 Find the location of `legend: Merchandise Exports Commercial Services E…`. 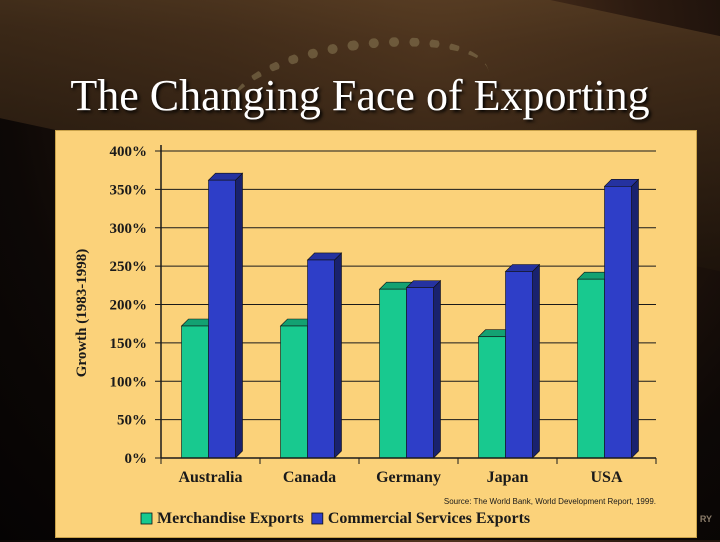

legend: Merchandise Exports Commercial Services E… is located at coordinates (335, 518).